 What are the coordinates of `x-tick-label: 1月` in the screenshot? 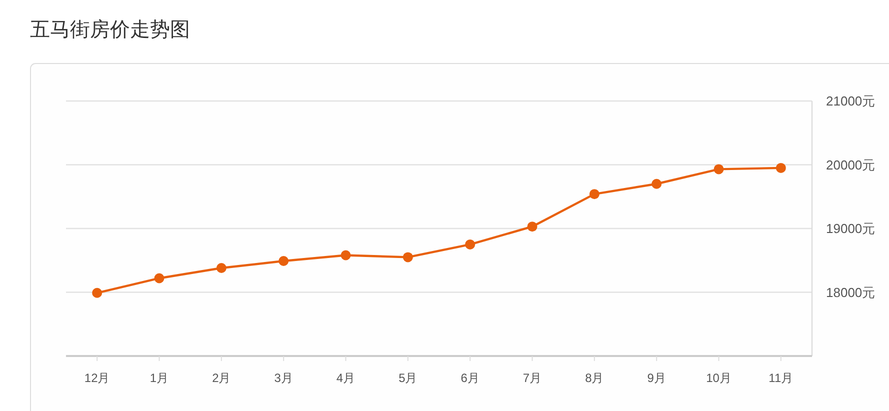 It's located at (159, 378).